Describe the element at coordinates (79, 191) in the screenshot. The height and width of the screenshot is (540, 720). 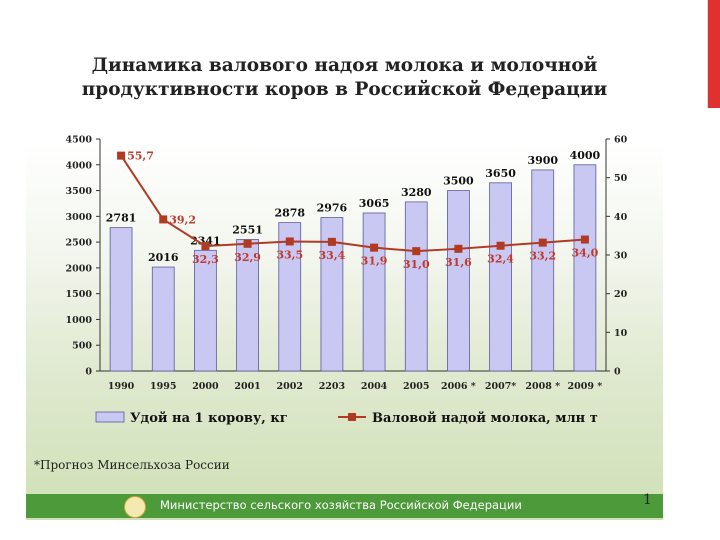
I see `y-left-tick-label: 3500` at that location.